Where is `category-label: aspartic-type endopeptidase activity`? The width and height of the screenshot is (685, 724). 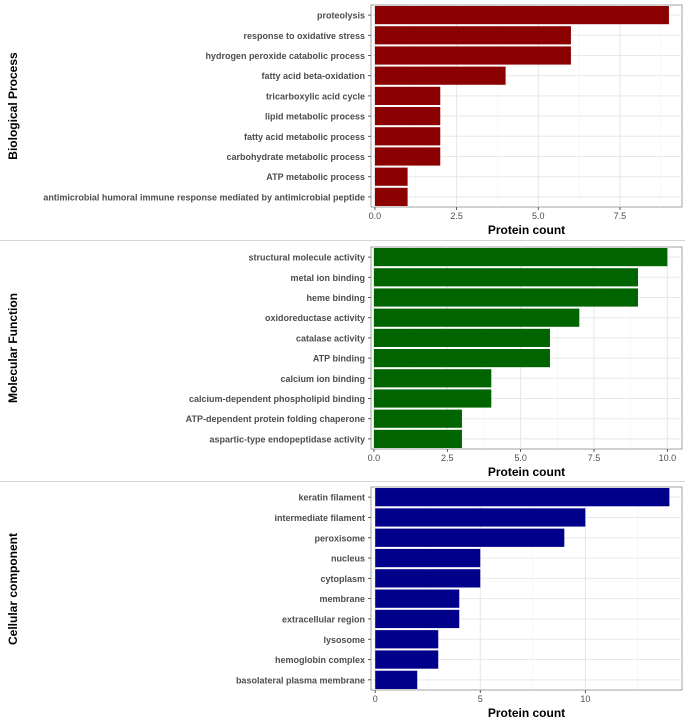 category-label: aspartic-type endopeptidase activity is located at coordinates (287, 439).